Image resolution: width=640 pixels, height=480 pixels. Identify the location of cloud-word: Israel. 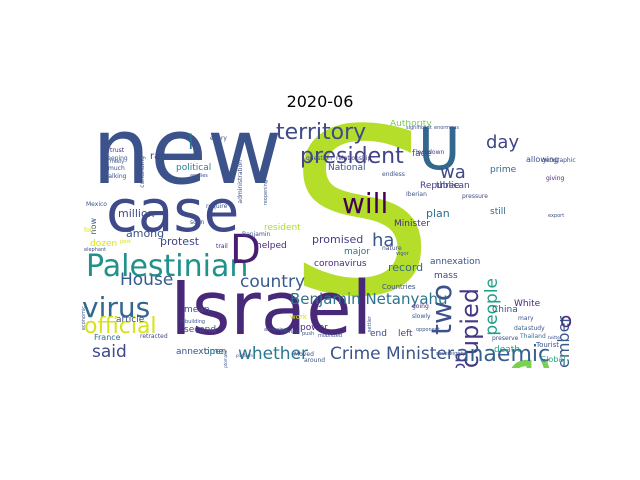
(271, 309).